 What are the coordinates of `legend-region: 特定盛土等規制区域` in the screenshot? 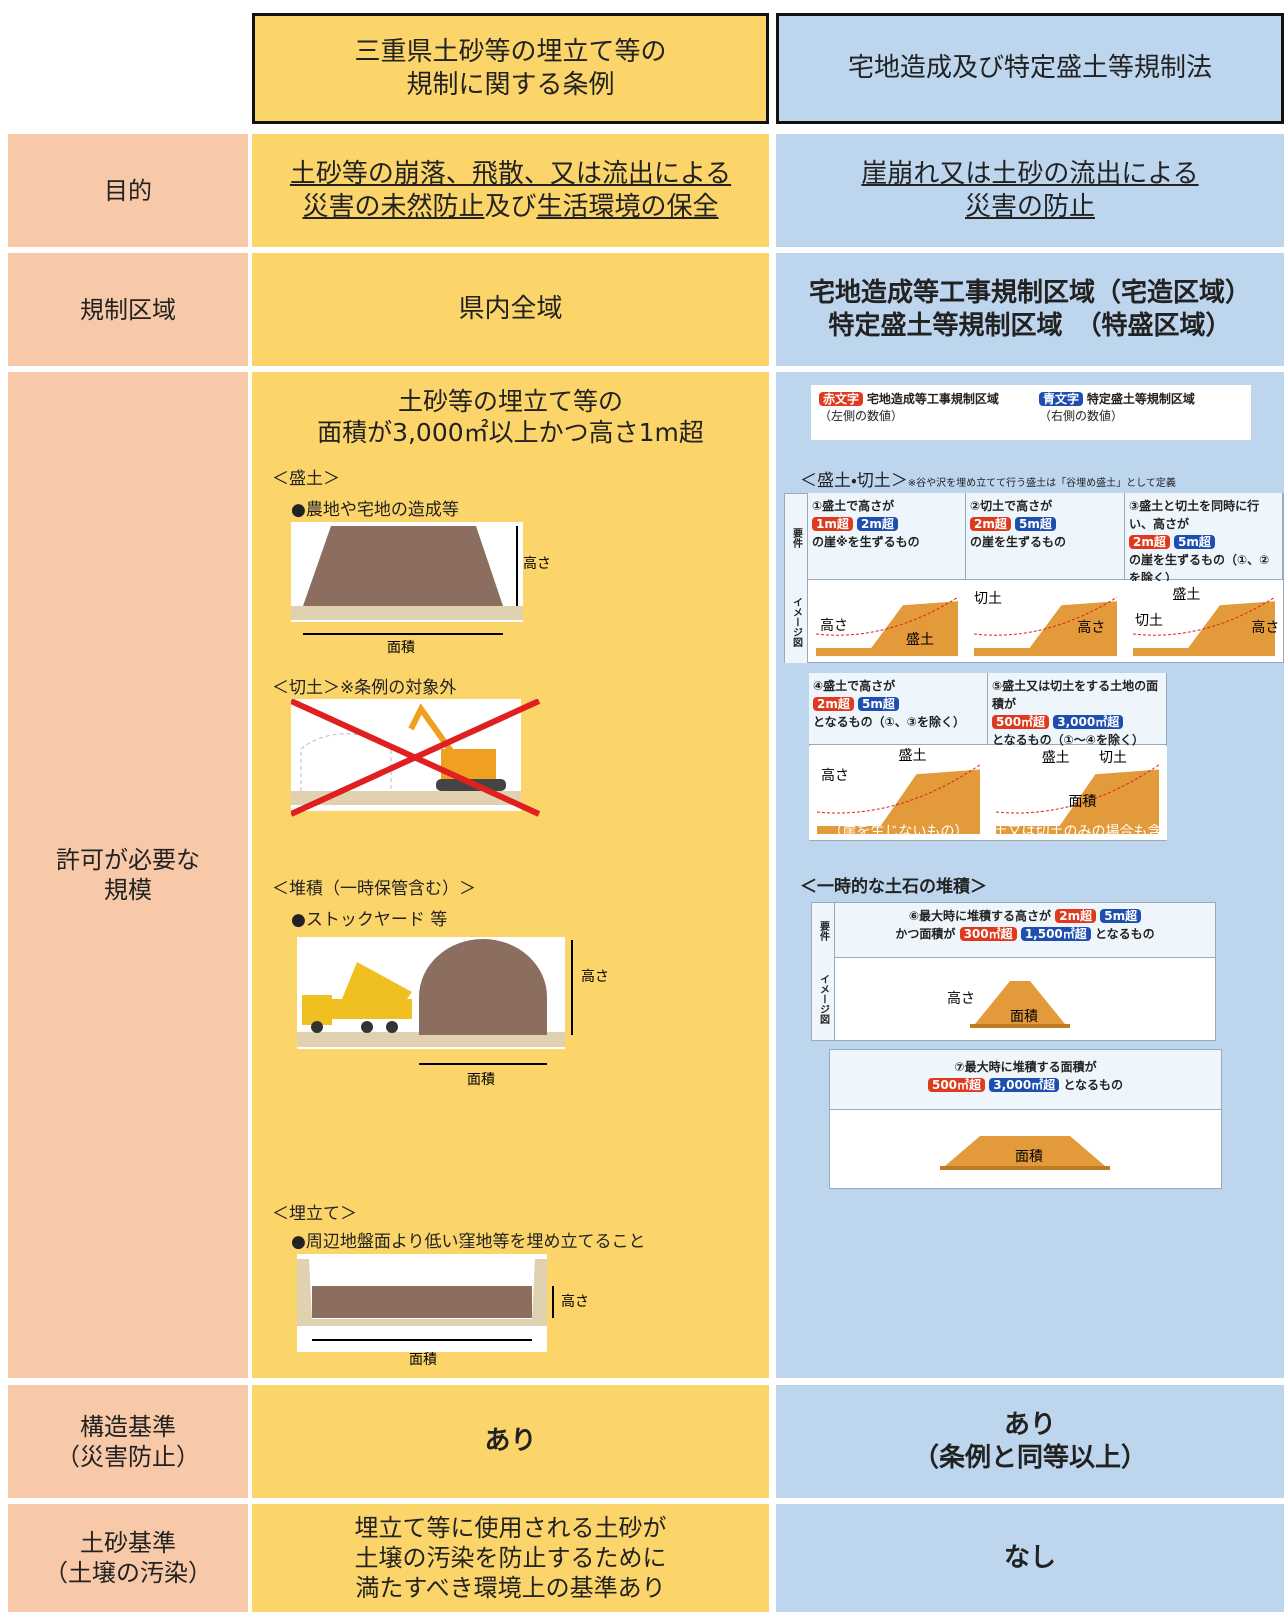 It's located at (1140, 399).